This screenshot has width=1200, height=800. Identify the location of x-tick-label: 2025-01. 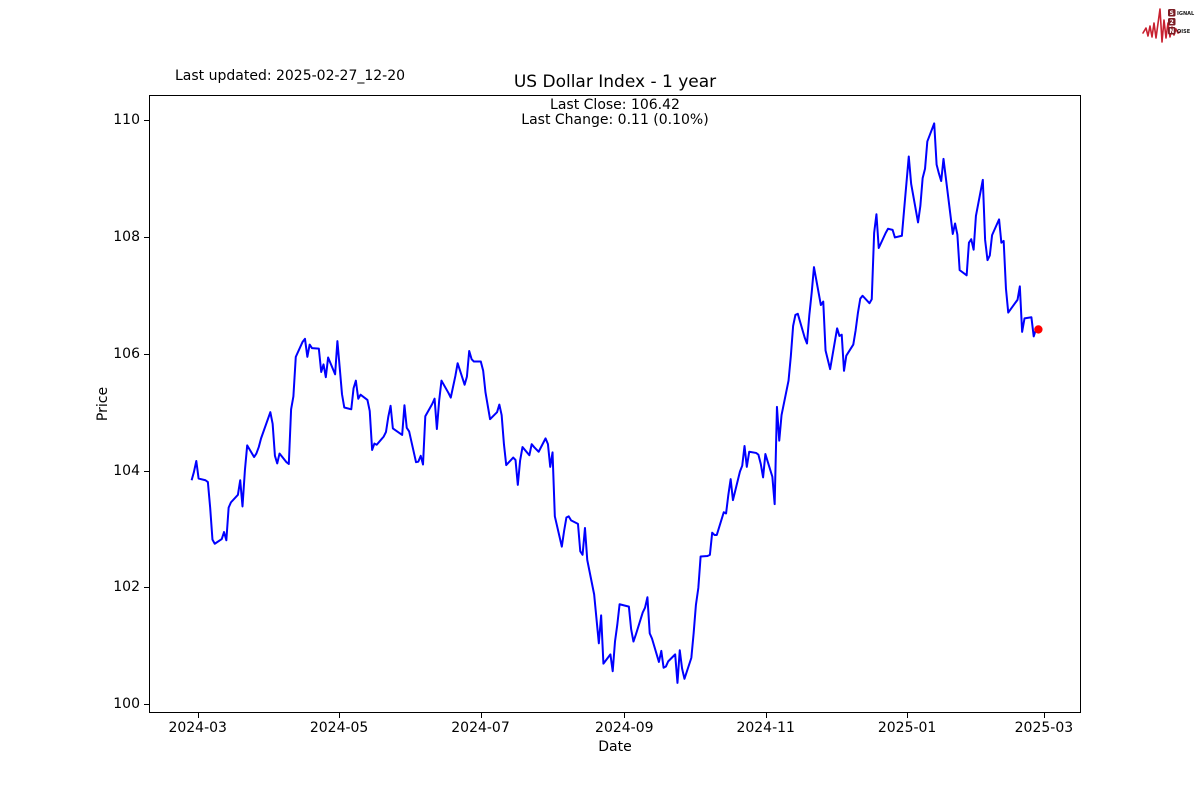
(907, 728).